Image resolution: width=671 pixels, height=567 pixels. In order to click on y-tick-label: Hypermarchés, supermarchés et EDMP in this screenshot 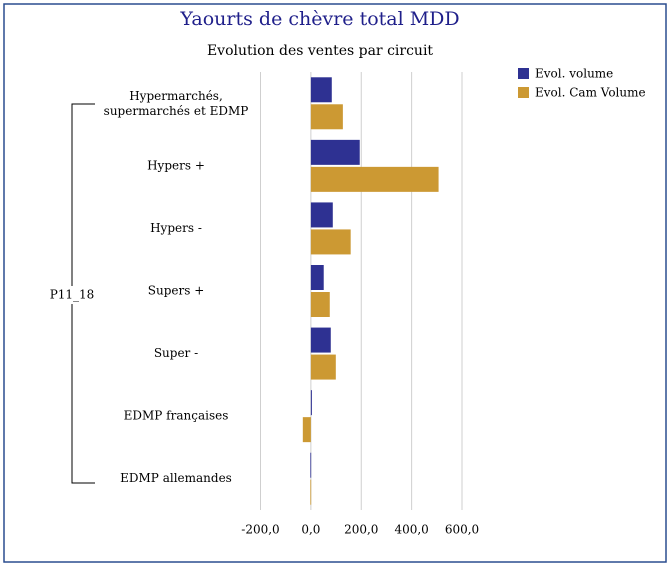, I will do `click(176, 102)`.